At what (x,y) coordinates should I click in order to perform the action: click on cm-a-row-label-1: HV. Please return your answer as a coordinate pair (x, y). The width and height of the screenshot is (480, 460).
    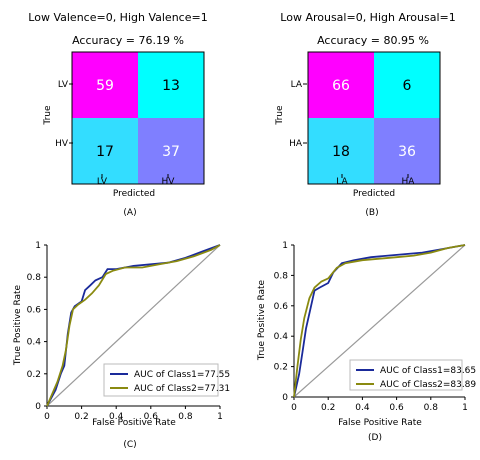
    Looking at the image, I should click on (62, 144).